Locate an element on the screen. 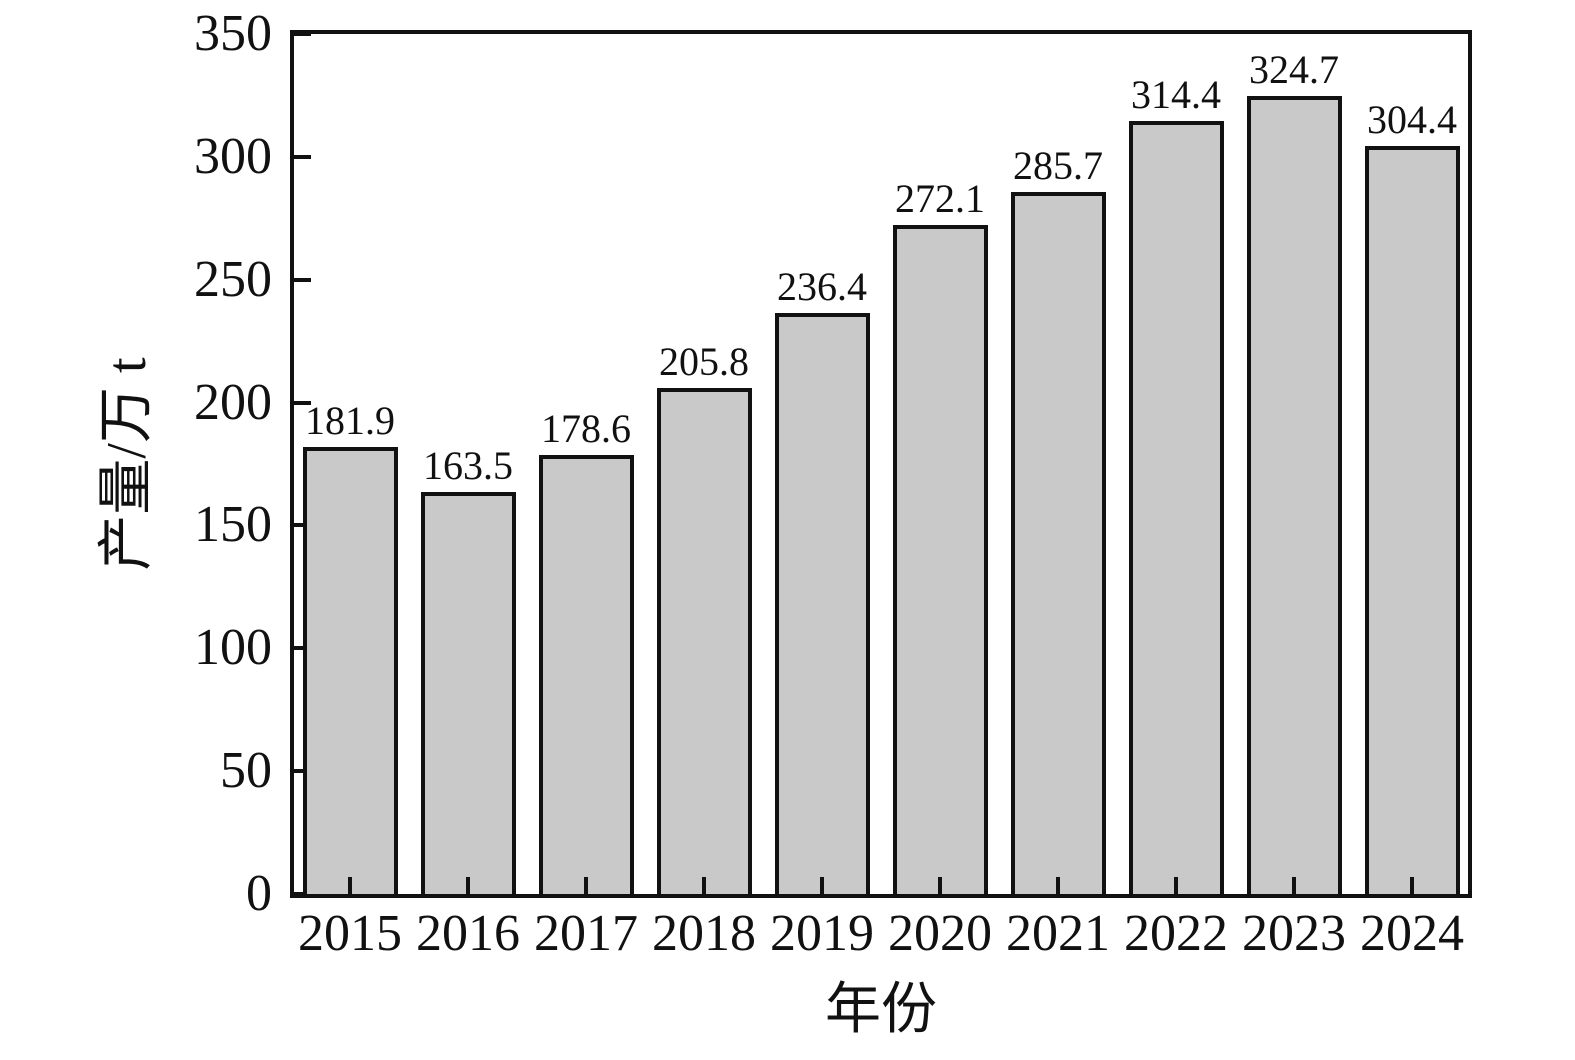 The height and width of the screenshot is (1060, 1575). bar-value-label-2021: 285.7 is located at coordinates (1058, 165).